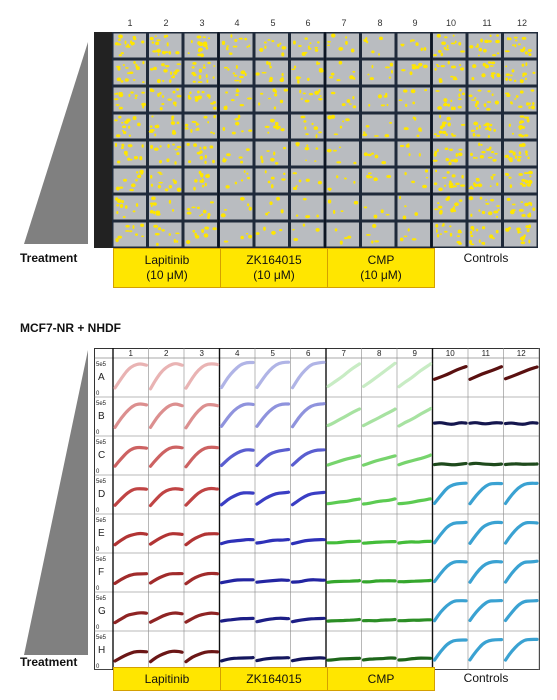 The width and height of the screenshot is (557, 700). I want to click on treatment-box-cmp: CMP (10 μM), so click(381, 268).